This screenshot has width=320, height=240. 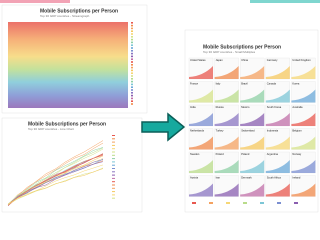 I want to click on panel-label: Belgium, so click(x=296, y=131).